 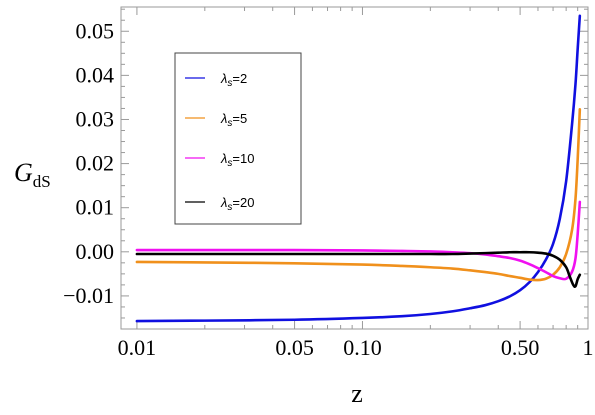 I want to click on legend-value: =20, so click(x=243, y=202).